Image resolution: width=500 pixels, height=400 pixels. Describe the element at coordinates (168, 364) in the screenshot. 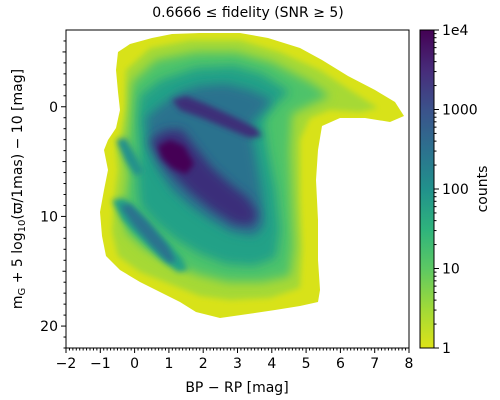

I see `x-tick-label: 1` at that location.